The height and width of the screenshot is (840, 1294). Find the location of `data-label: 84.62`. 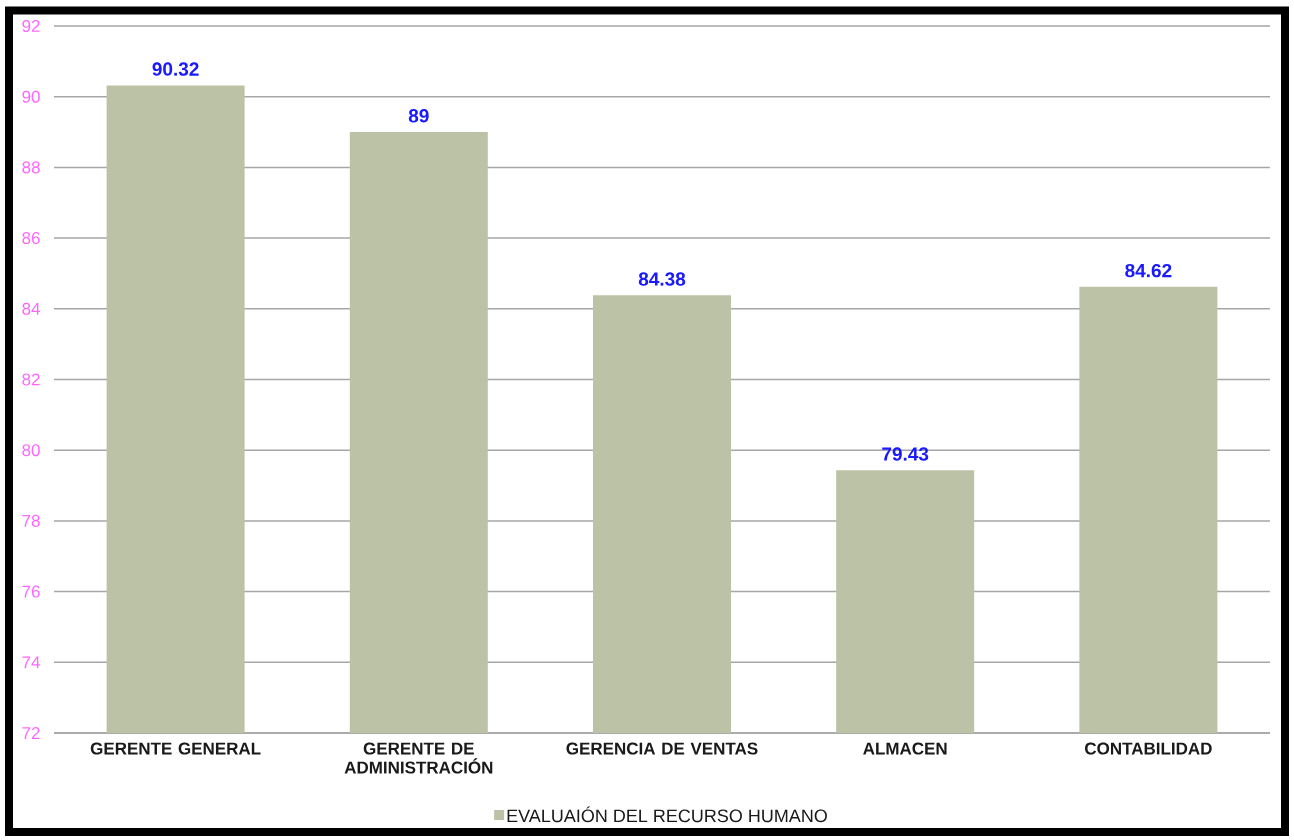

data-label: 84.62 is located at coordinates (1148, 270).